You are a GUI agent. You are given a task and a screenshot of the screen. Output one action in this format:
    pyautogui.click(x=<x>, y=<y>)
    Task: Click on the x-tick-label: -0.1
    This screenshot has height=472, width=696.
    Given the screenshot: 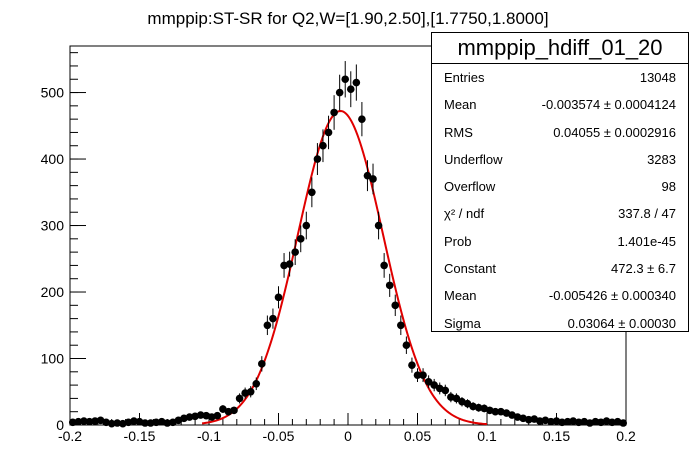 What is the action you would take?
    pyautogui.click(x=209, y=436)
    